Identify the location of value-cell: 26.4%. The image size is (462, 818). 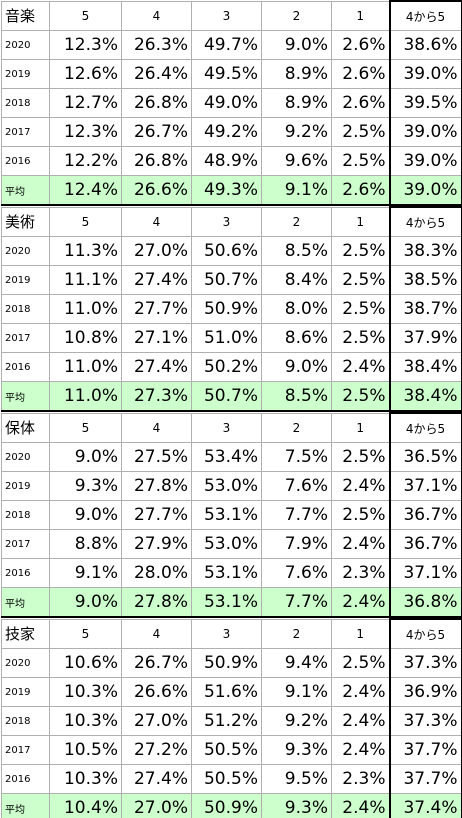
(156, 74).